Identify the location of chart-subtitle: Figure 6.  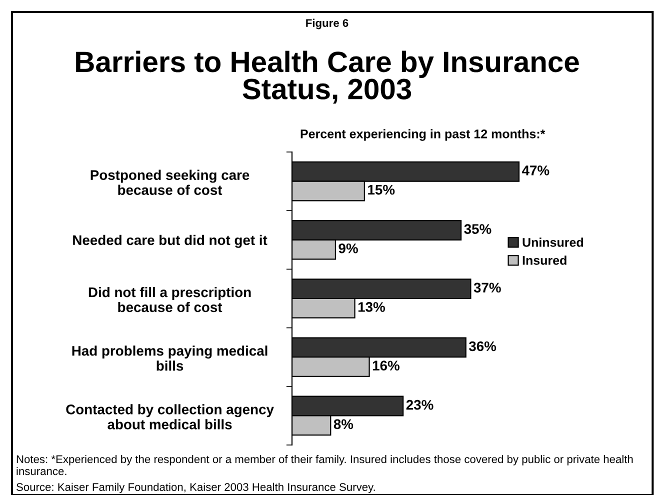
(327, 24).